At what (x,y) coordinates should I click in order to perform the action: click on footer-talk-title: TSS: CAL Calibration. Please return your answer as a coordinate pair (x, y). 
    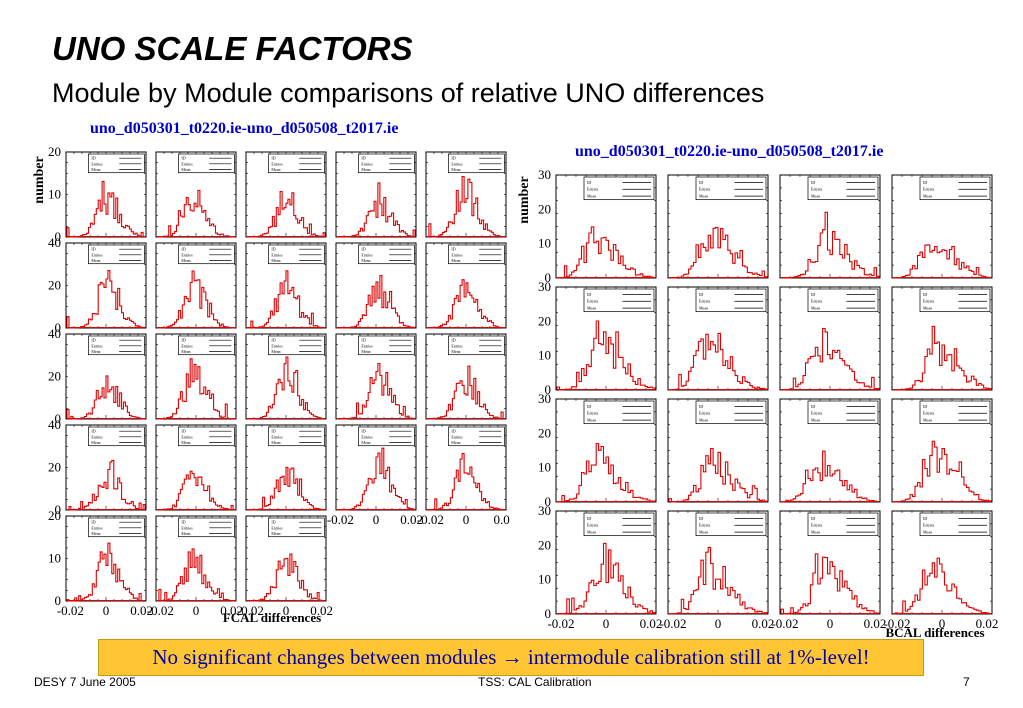
    Looking at the image, I should click on (535, 682).